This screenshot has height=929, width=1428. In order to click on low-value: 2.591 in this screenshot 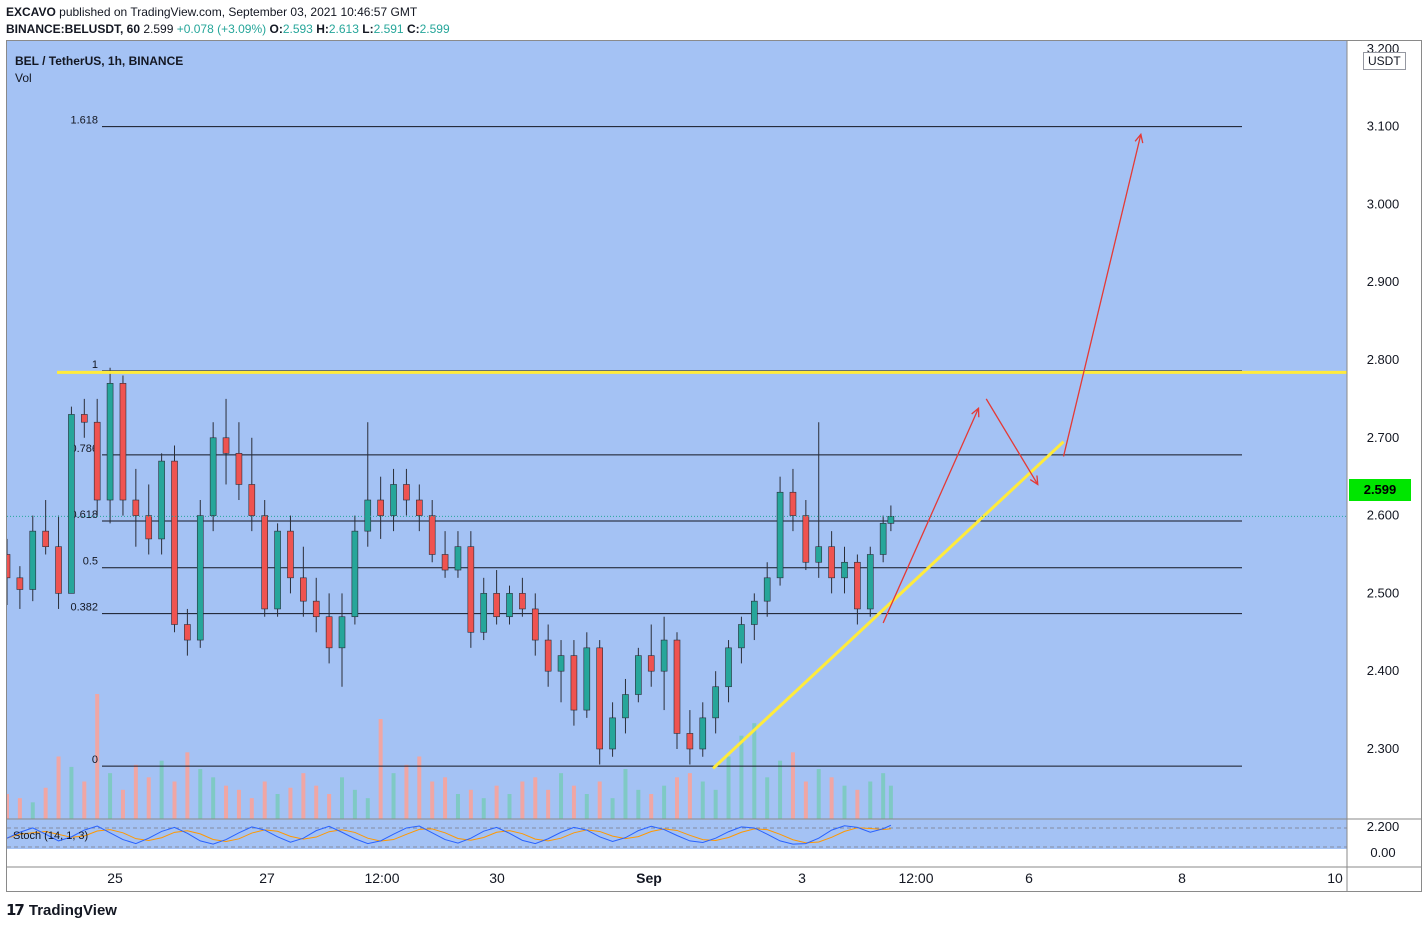, I will do `click(388, 29)`.